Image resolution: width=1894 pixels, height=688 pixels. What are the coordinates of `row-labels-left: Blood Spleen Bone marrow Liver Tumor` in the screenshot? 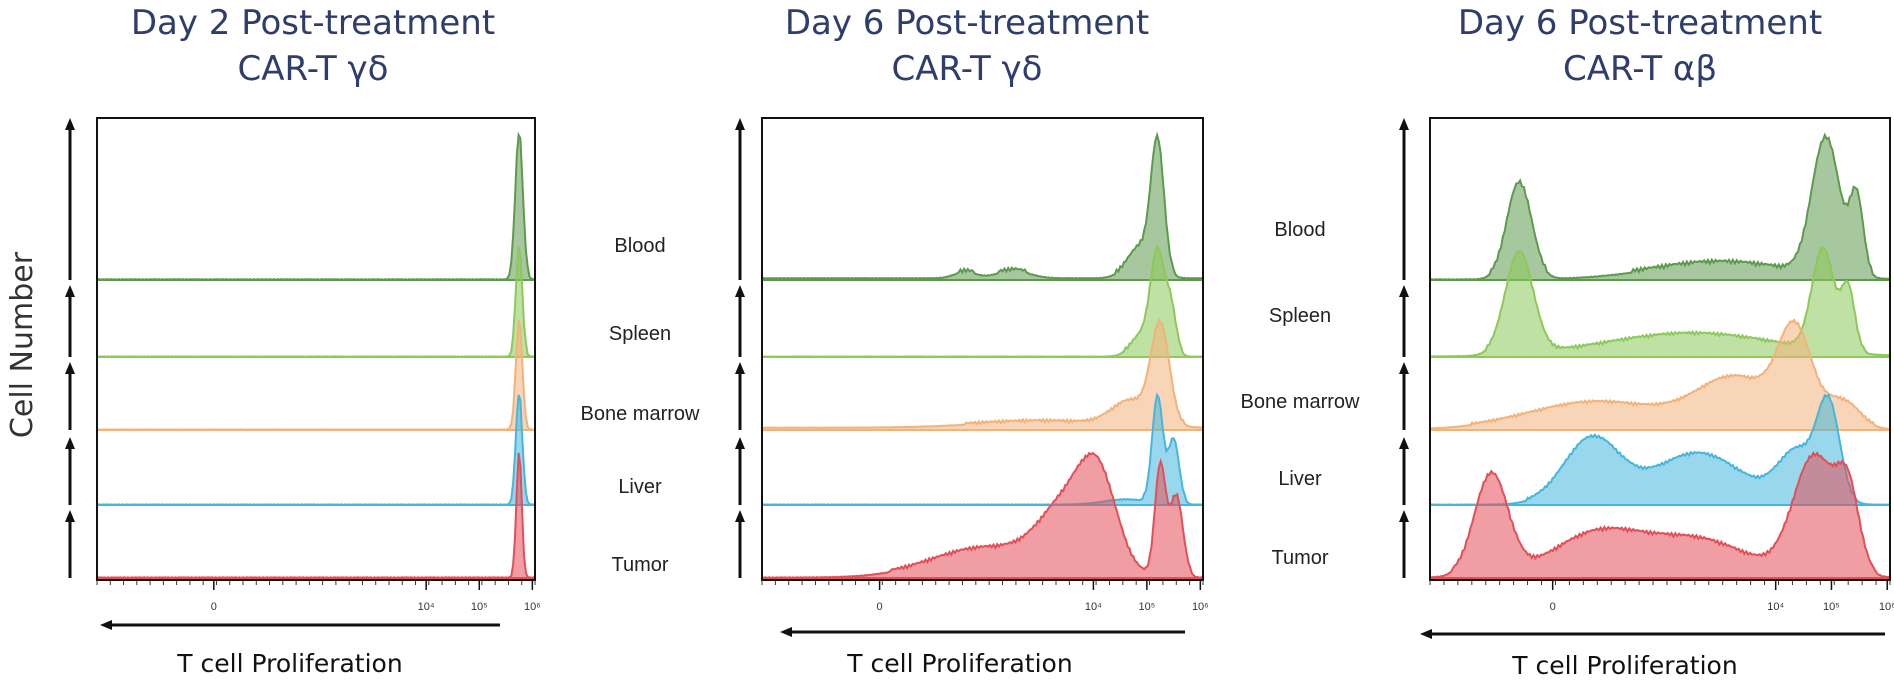 It's located at (640, 405).